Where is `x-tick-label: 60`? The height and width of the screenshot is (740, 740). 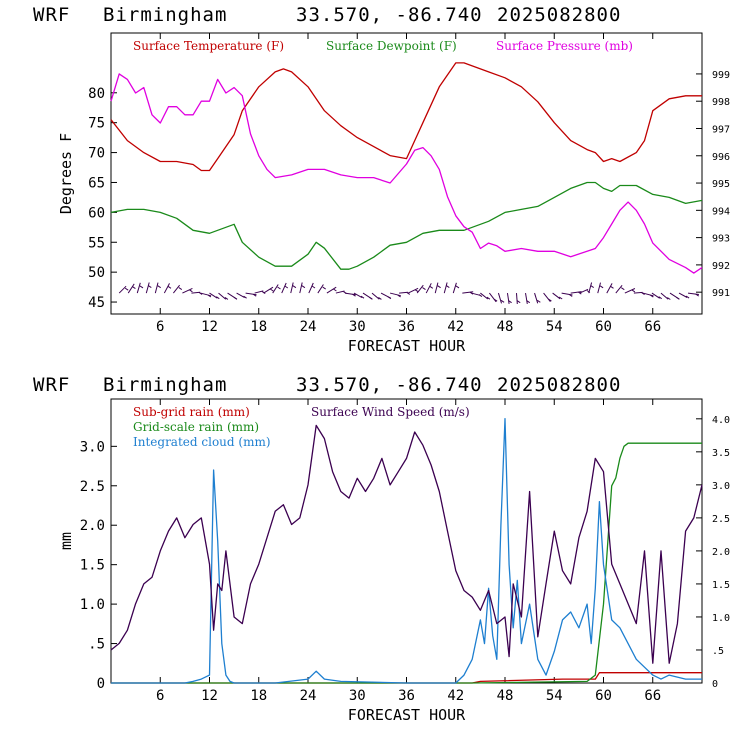
x-tick-label: 60 is located at coordinates (603, 696).